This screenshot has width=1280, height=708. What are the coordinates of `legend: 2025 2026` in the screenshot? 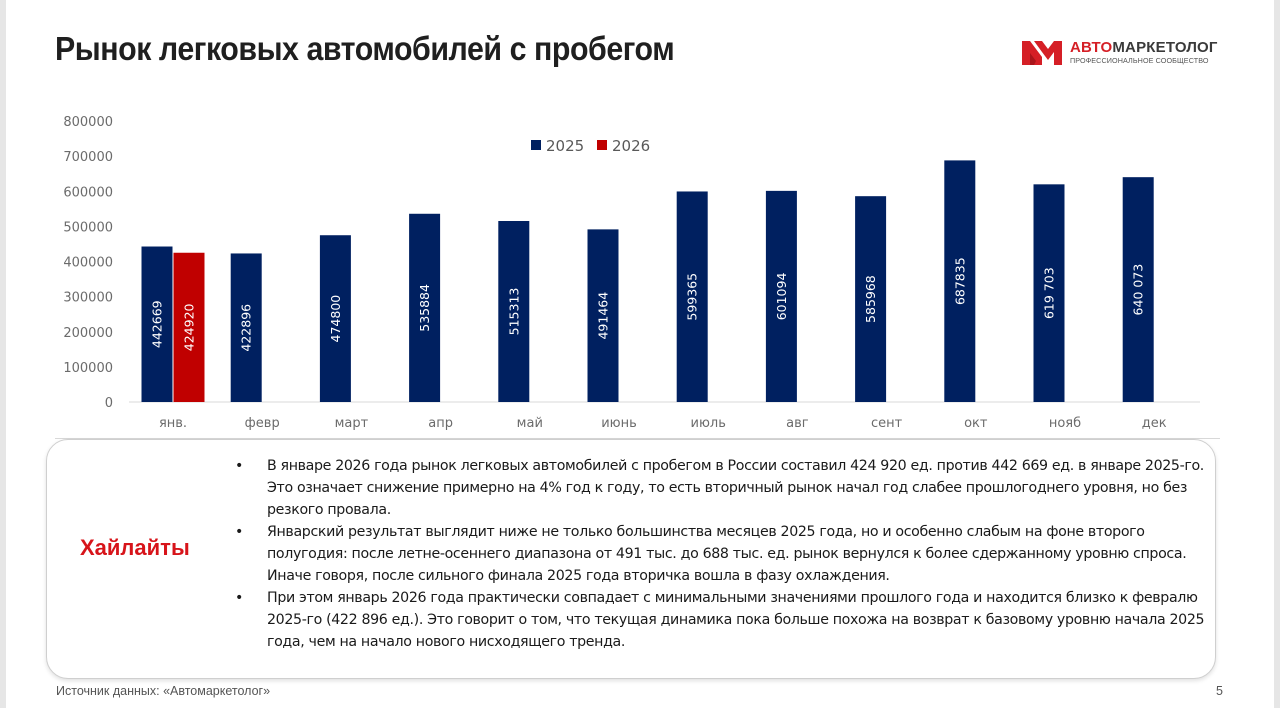 It's located at (590, 146).